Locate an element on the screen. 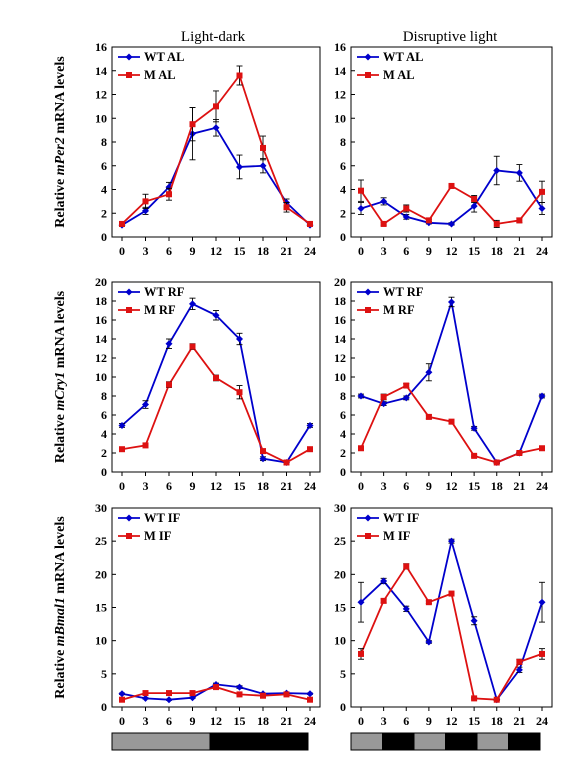 The width and height of the screenshot is (576, 768). y-tick-label: 30 is located at coordinates (340, 508).